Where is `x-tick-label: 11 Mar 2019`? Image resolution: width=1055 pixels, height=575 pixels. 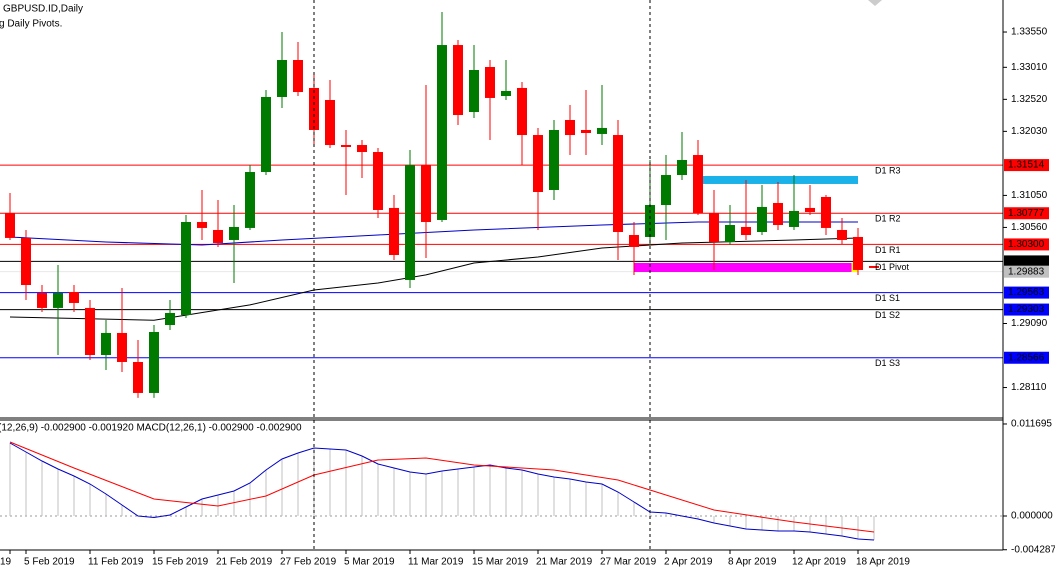
x-tick-label: 11 Mar 2019 is located at coordinates (436, 562).